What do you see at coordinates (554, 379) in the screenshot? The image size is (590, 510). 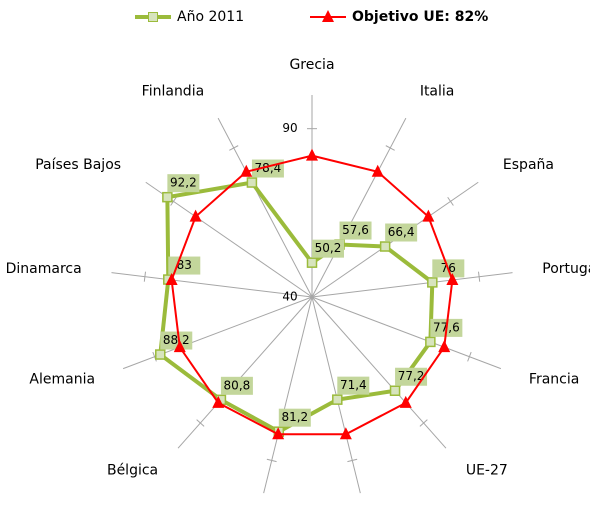 I see `category-label: Francia` at bounding box center [554, 379].